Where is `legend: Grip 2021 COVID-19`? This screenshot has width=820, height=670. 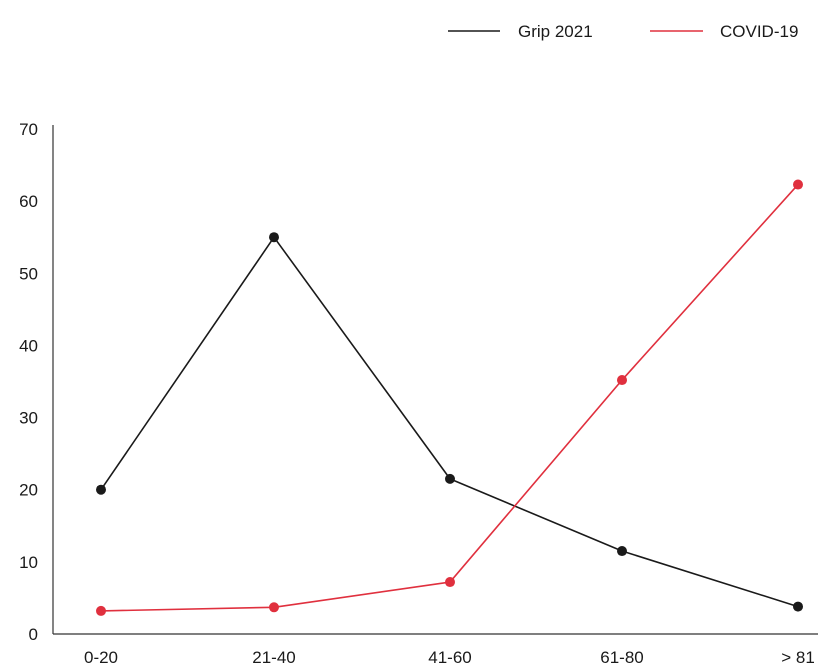
legend: Grip 2021 COVID-19 is located at coordinates (623, 31).